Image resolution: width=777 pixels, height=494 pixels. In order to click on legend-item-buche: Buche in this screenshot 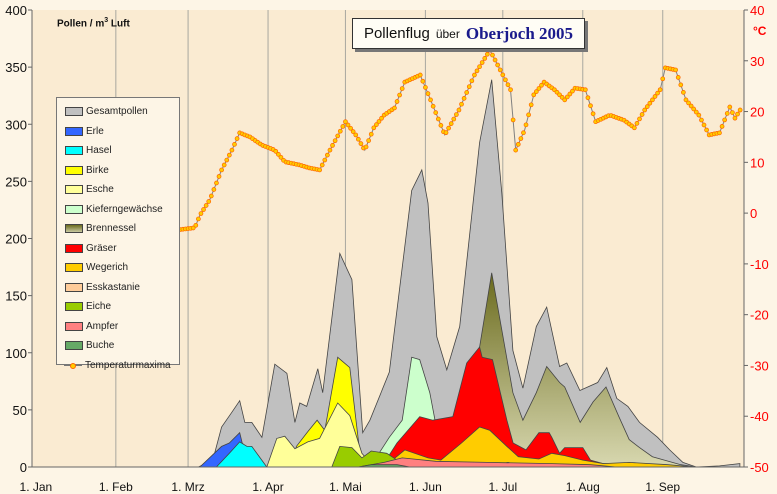, I will do `click(118, 346)`.